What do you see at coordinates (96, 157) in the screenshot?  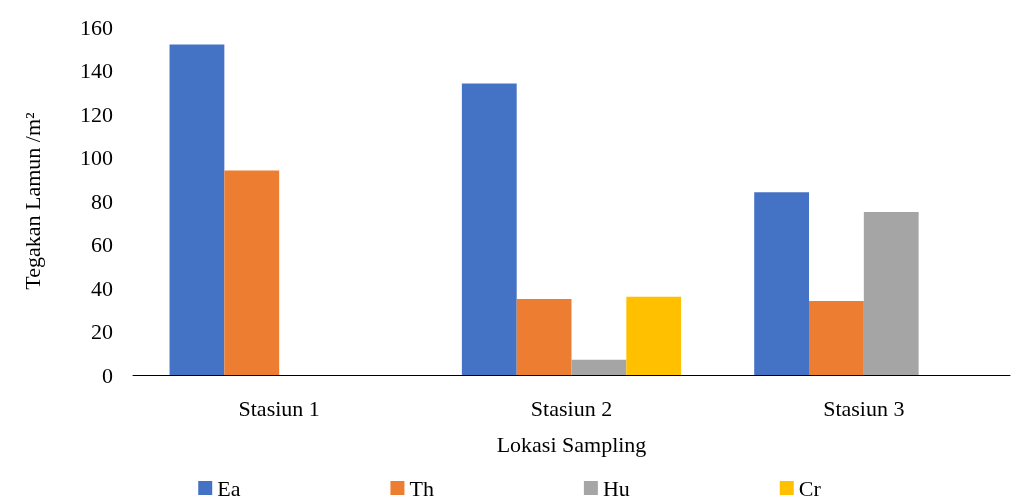 I see `y-tick-label: 100` at bounding box center [96, 157].